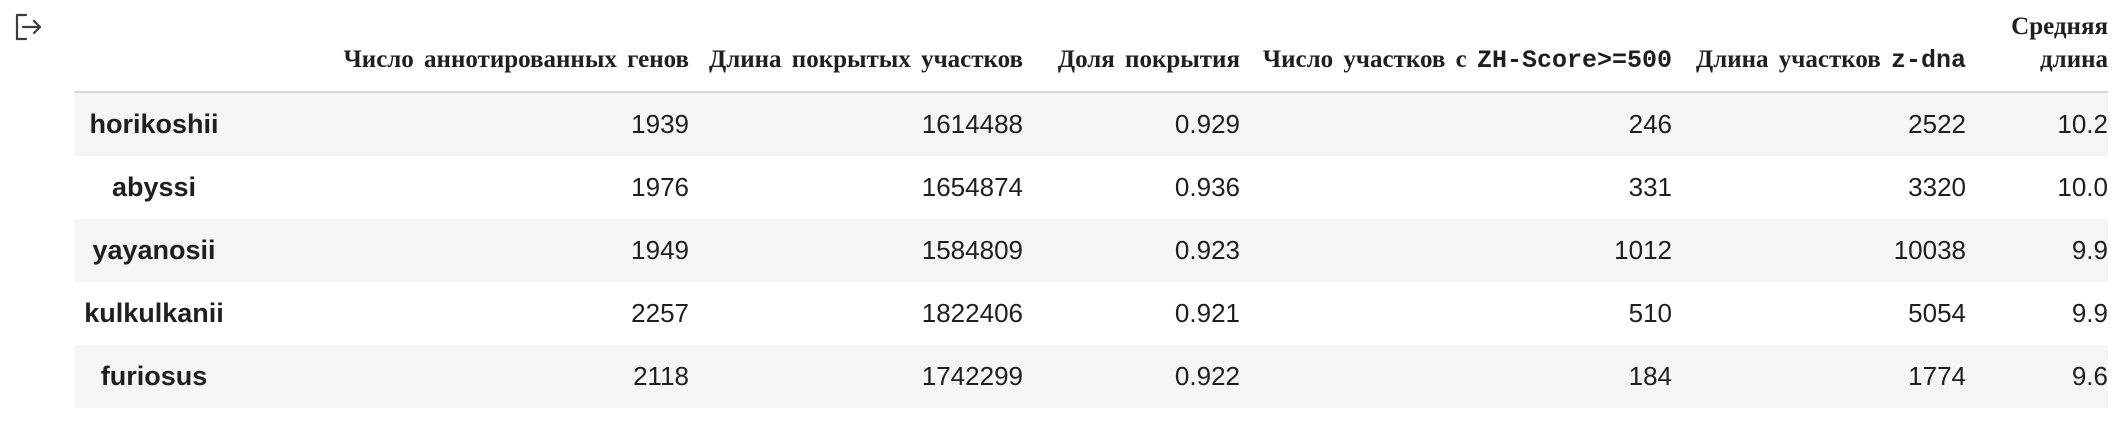 Image resolution: width=2112 pixels, height=422 pixels. What do you see at coordinates (972, 376) in the screenshot?
I see `table-cell: 1742299` at bounding box center [972, 376].